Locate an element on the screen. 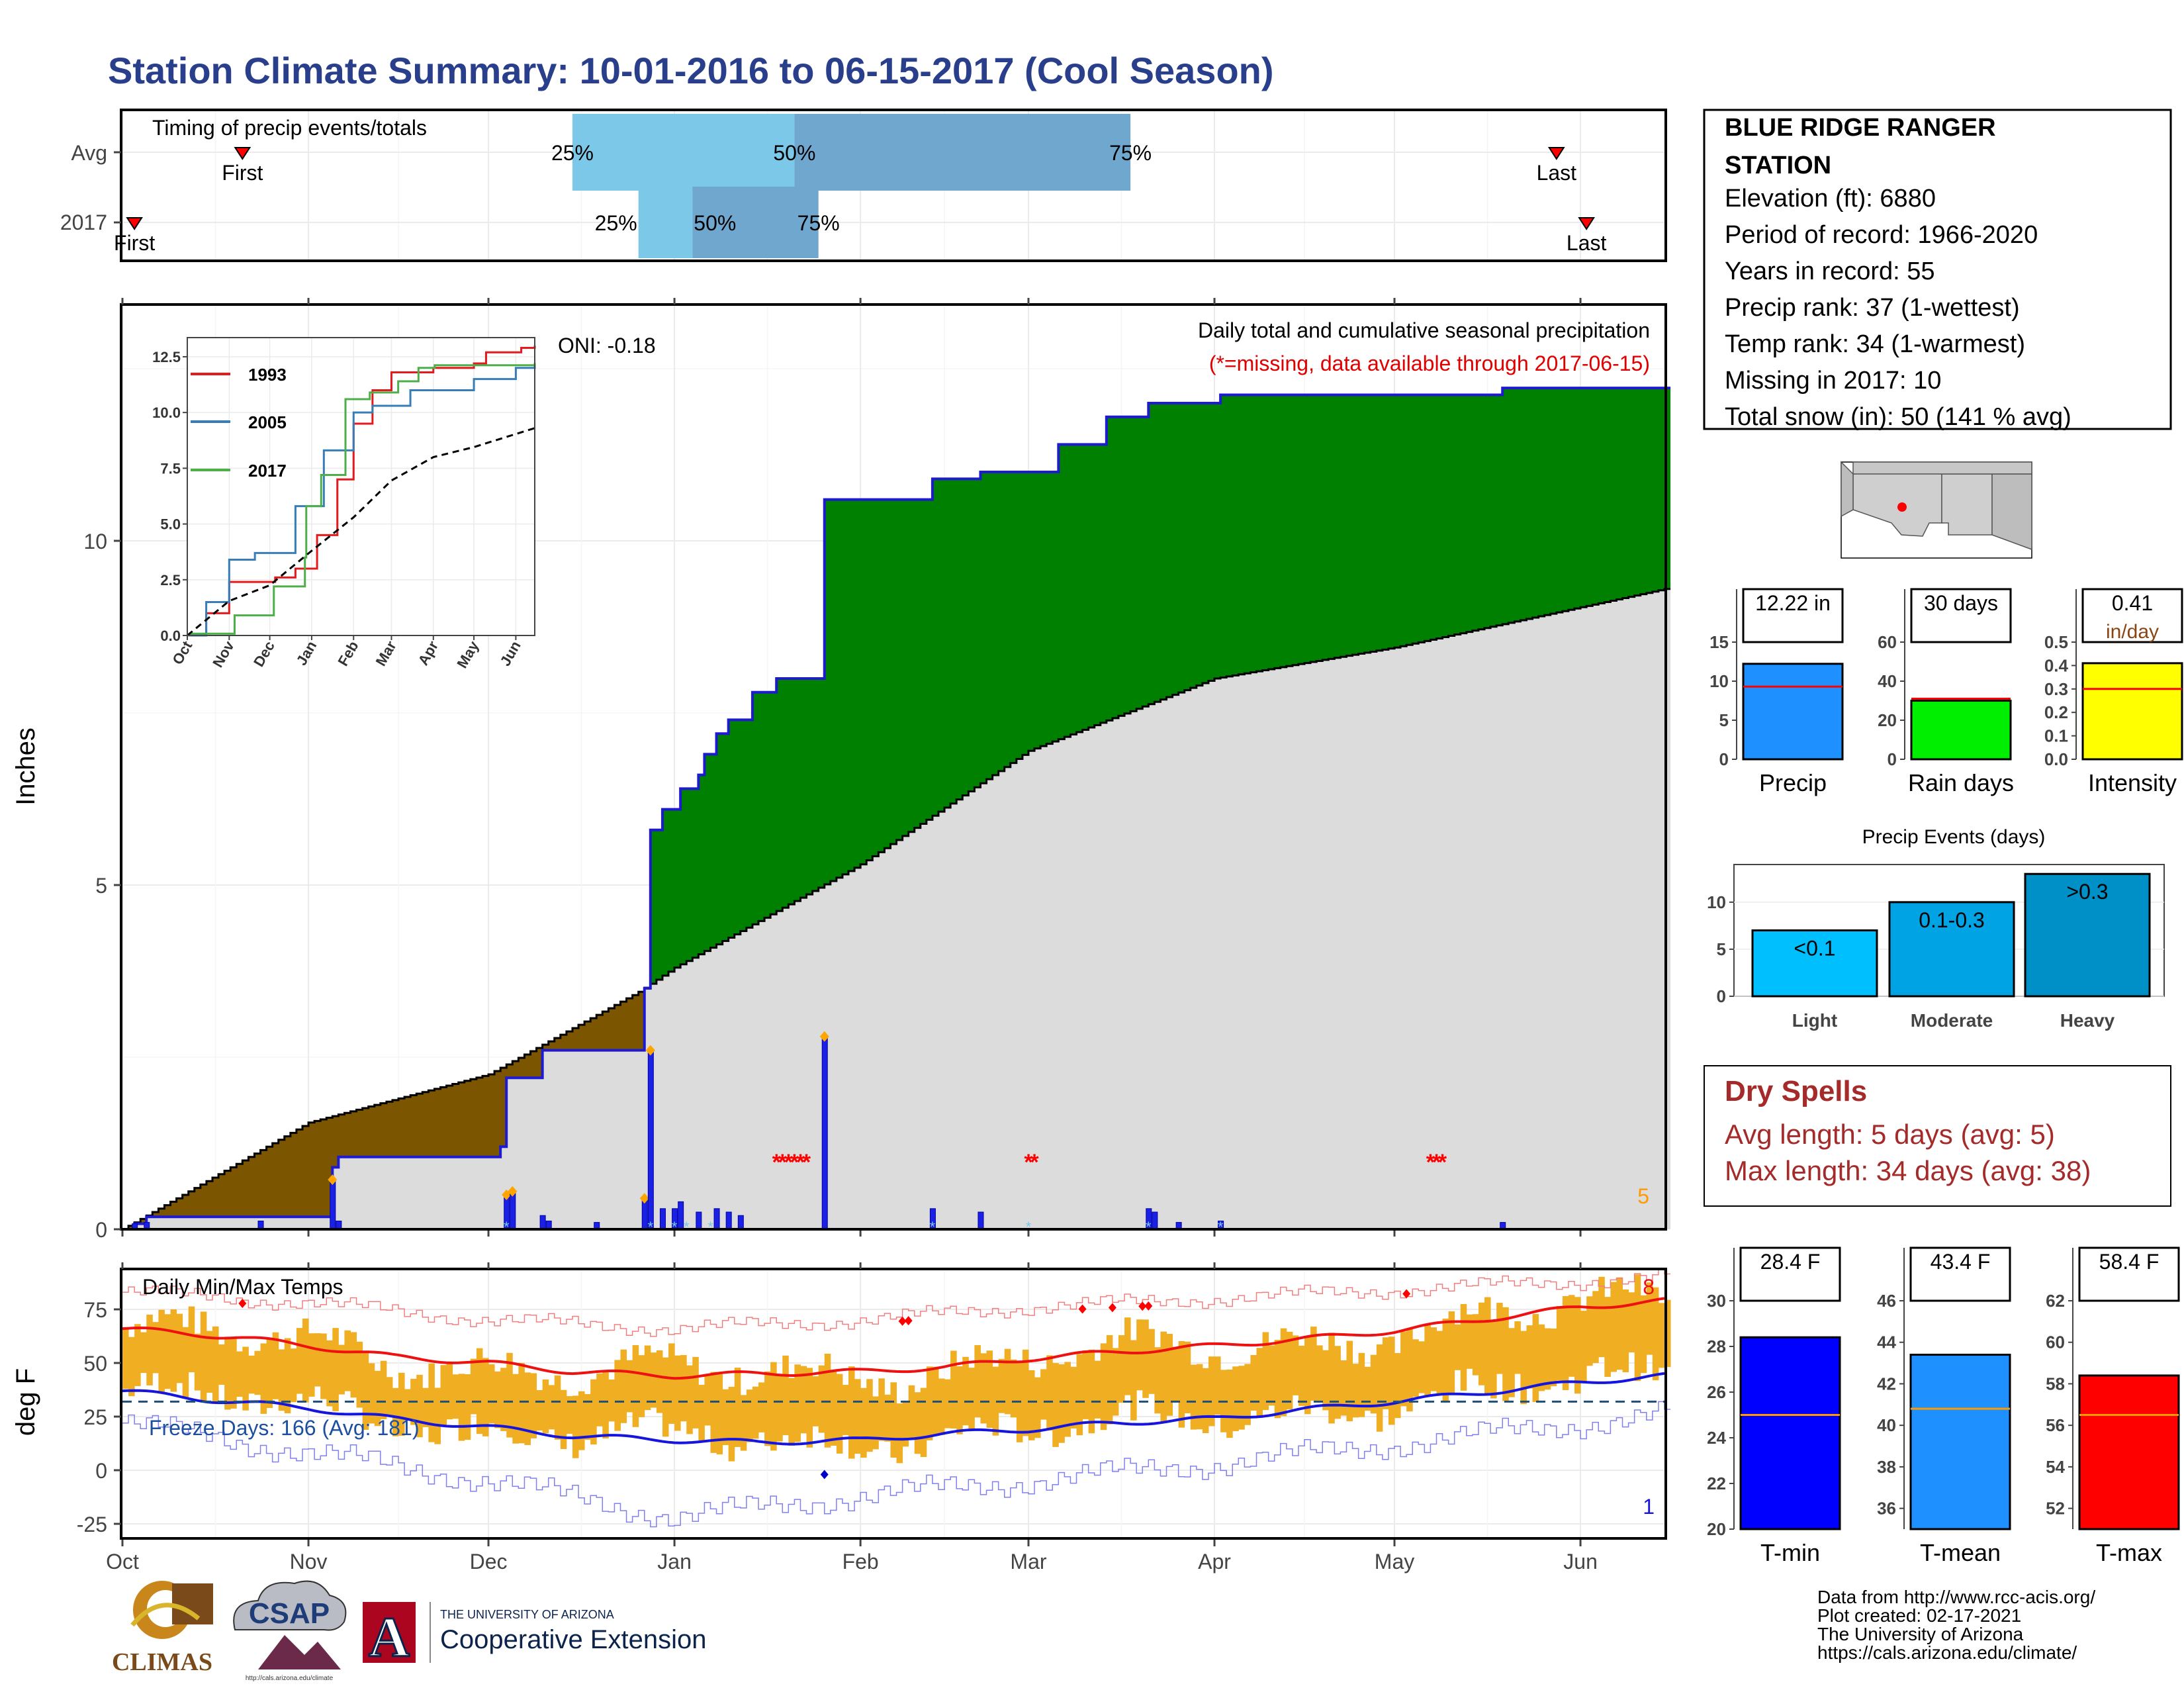 The image size is (2184, 1688). record-high-marker is located at coordinates (1112, 1308).